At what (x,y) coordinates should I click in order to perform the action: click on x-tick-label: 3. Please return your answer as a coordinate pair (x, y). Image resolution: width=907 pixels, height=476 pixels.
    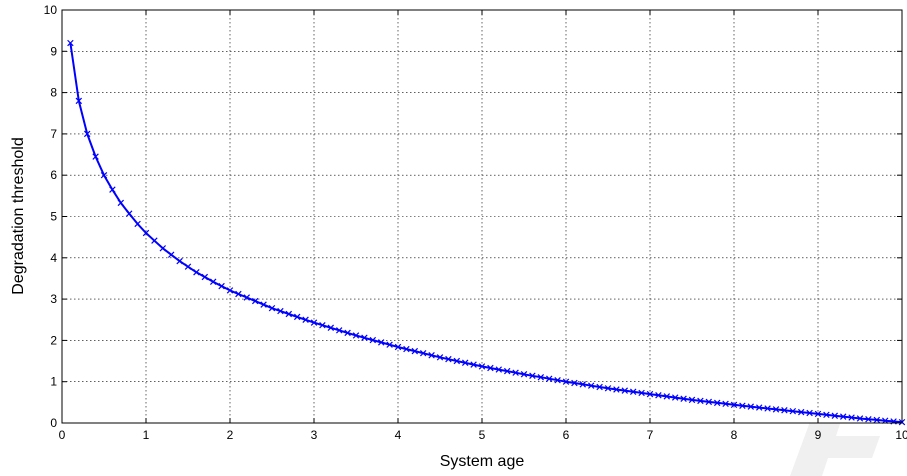
    Looking at the image, I should click on (314, 435).